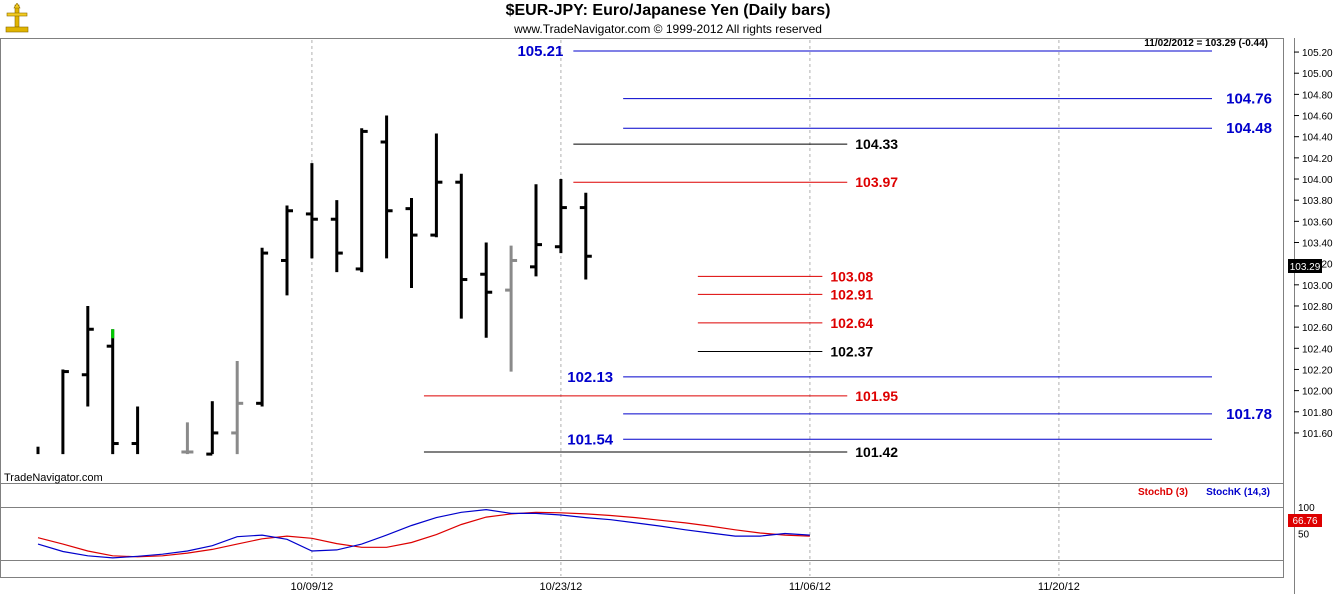 The width and height of the screenshot is (1336, 594). What do you see at coordinates (1317, 392) in the screenshot?
I see `price-tick-label: 102.00` at bounding box center [1317, 392].